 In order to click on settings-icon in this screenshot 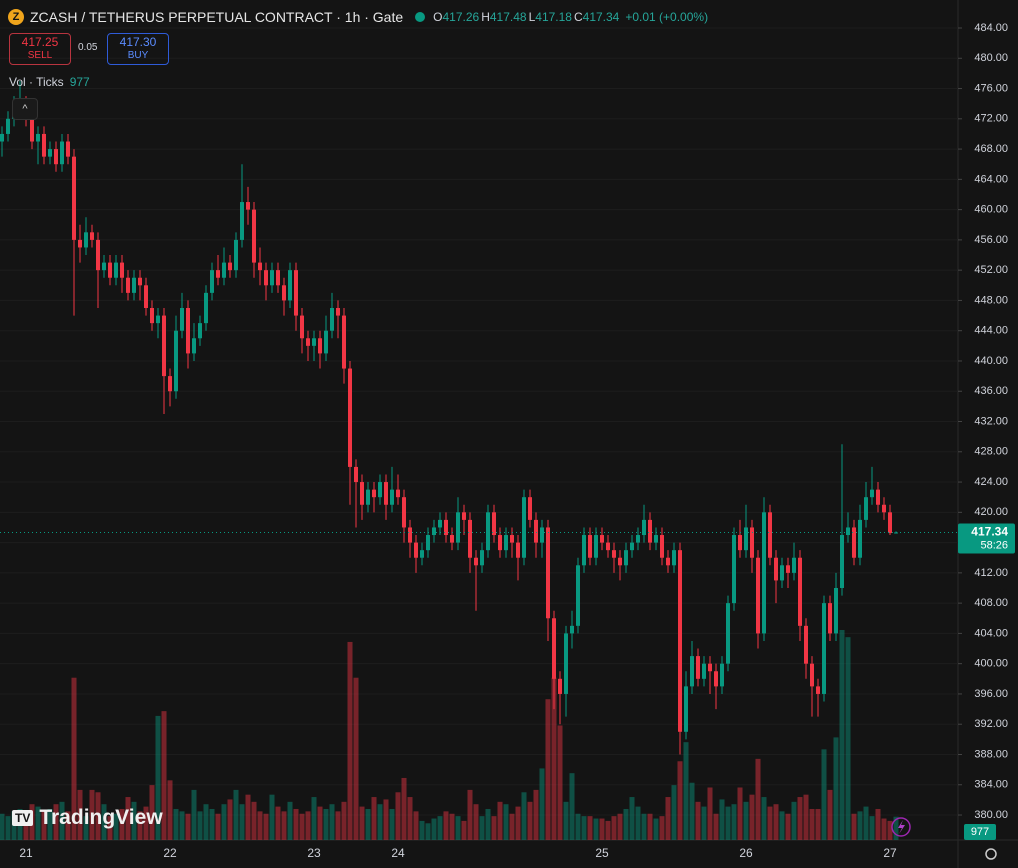, I will do `click(991, 854)`.